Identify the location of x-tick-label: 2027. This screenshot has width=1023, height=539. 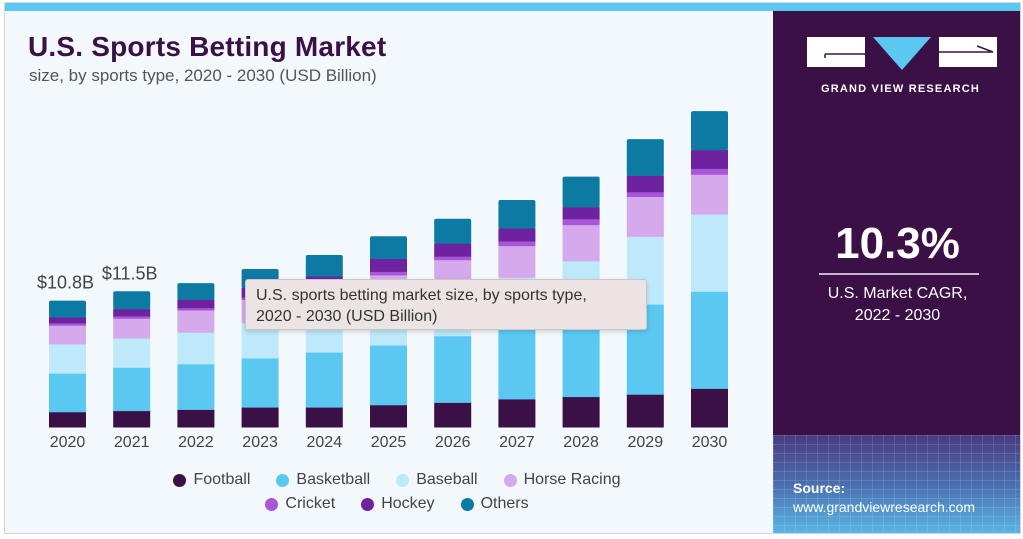
(517, 442).